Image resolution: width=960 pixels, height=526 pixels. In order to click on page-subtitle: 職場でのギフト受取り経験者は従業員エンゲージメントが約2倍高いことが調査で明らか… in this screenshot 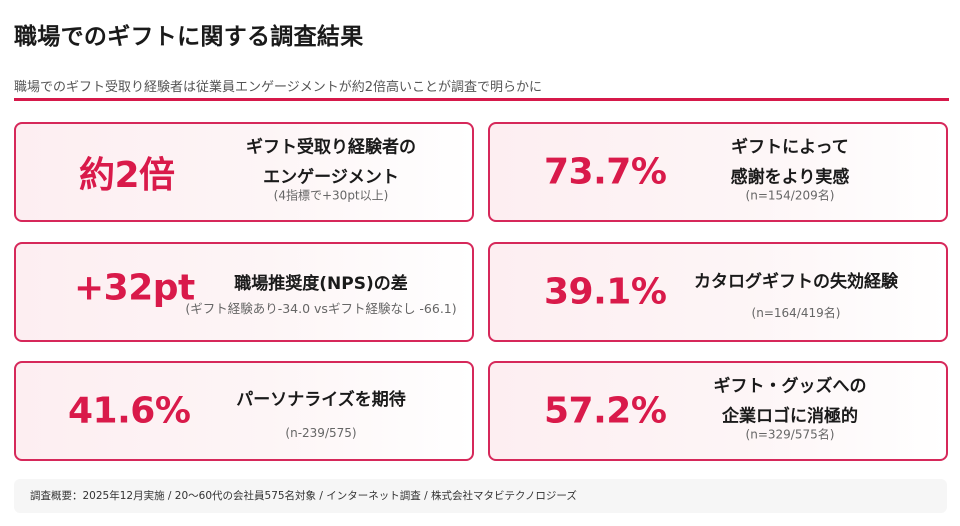, I will do `click(278, 87)`.